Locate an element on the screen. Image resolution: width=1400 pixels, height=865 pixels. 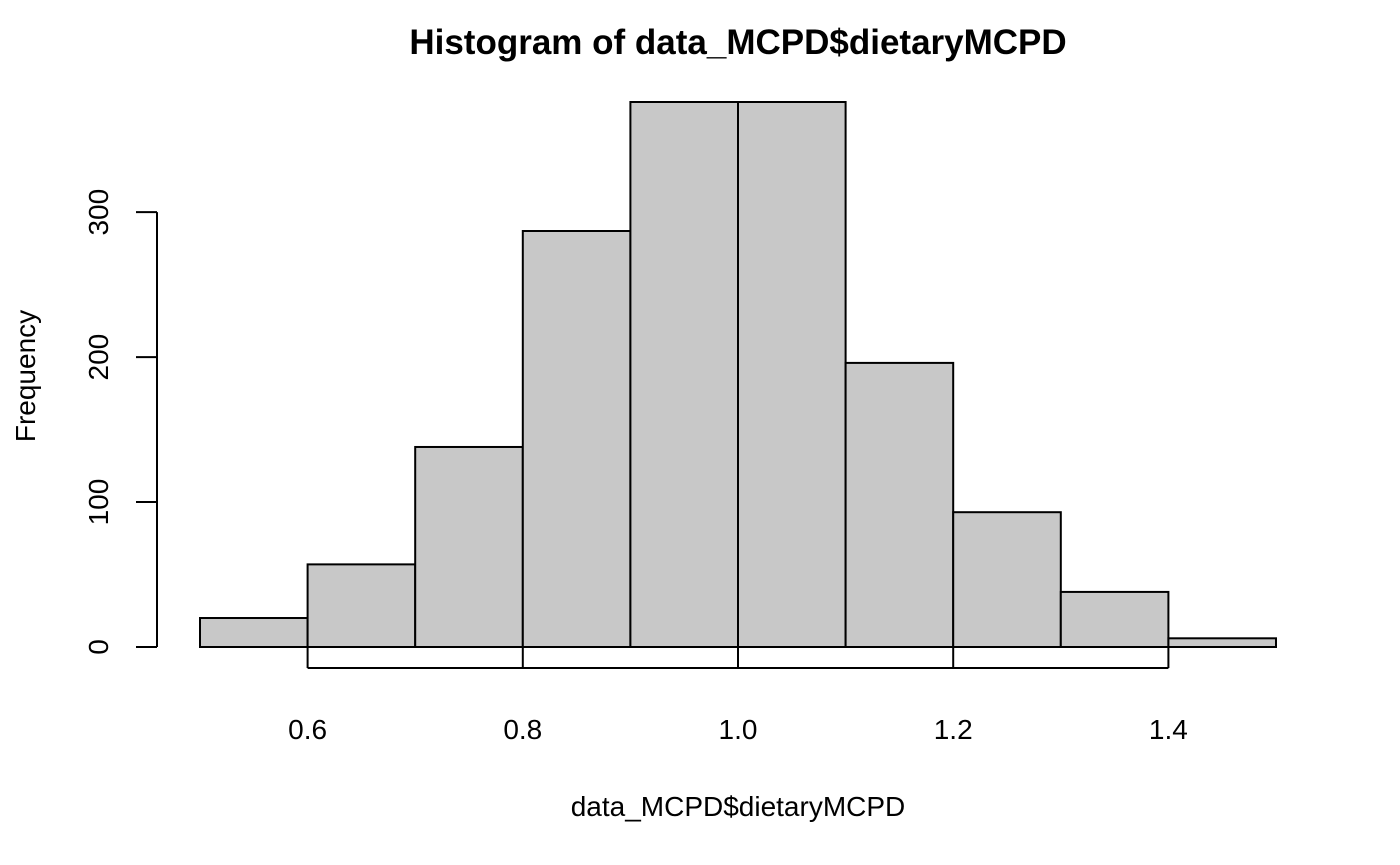
x-tick-label: 1.0 is located at coordinates (738, 729).